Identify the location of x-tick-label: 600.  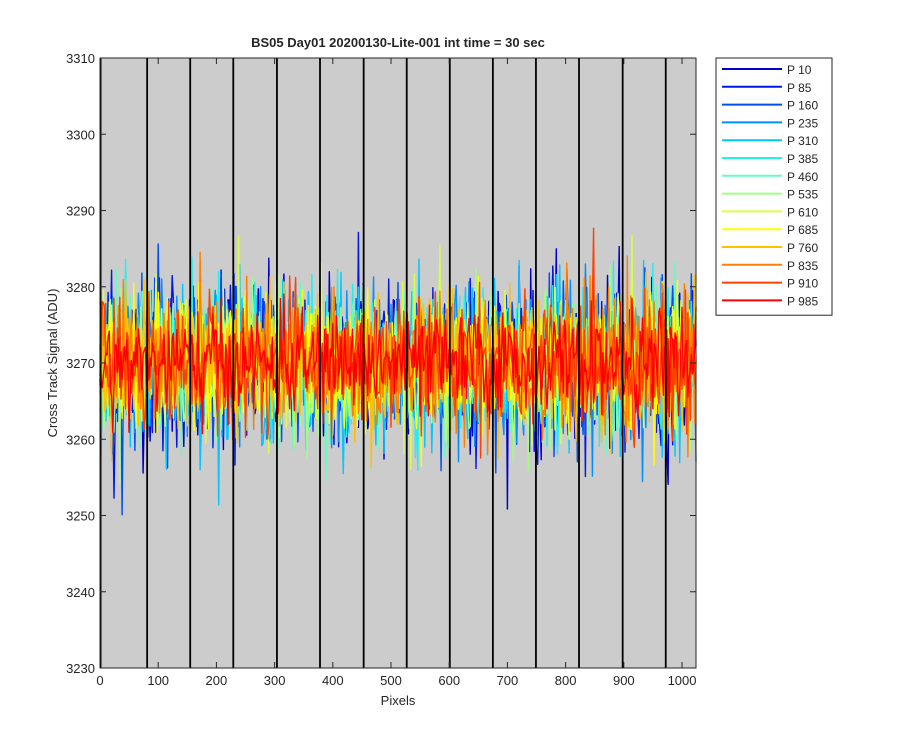
(449, 680).